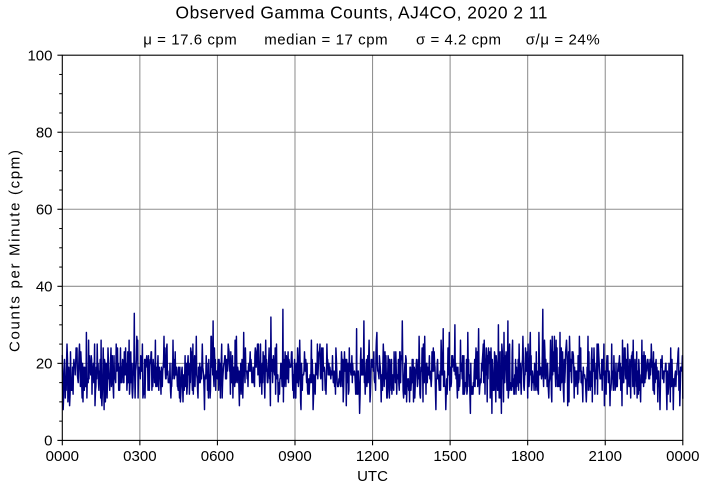 Image resolution: width=705 pixels, height=489 pixels. I want to click on svg-text:Observed Gamma Counts, AJ4CO,: Observed Gamma Counts, AJ4CO, 2020 2 11, so click(362, 13).